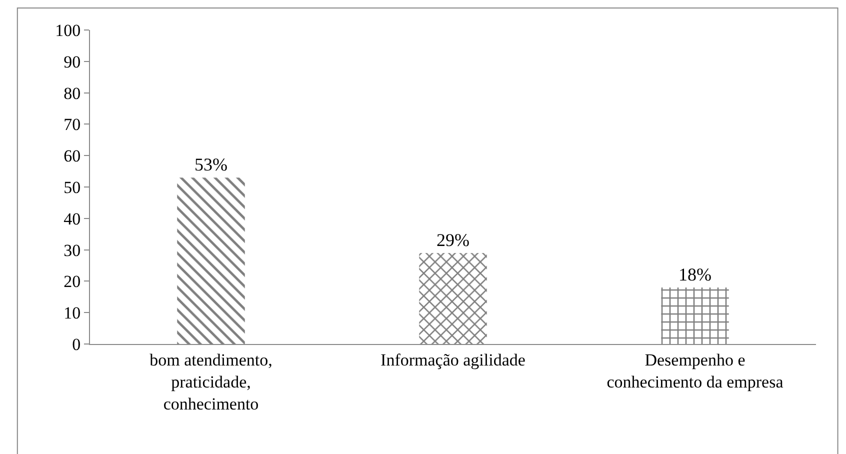  What do you see at coordinates (72, 218) in the screenshot?
I see `y-tick-label: 40` at bounding box center [72, 218].